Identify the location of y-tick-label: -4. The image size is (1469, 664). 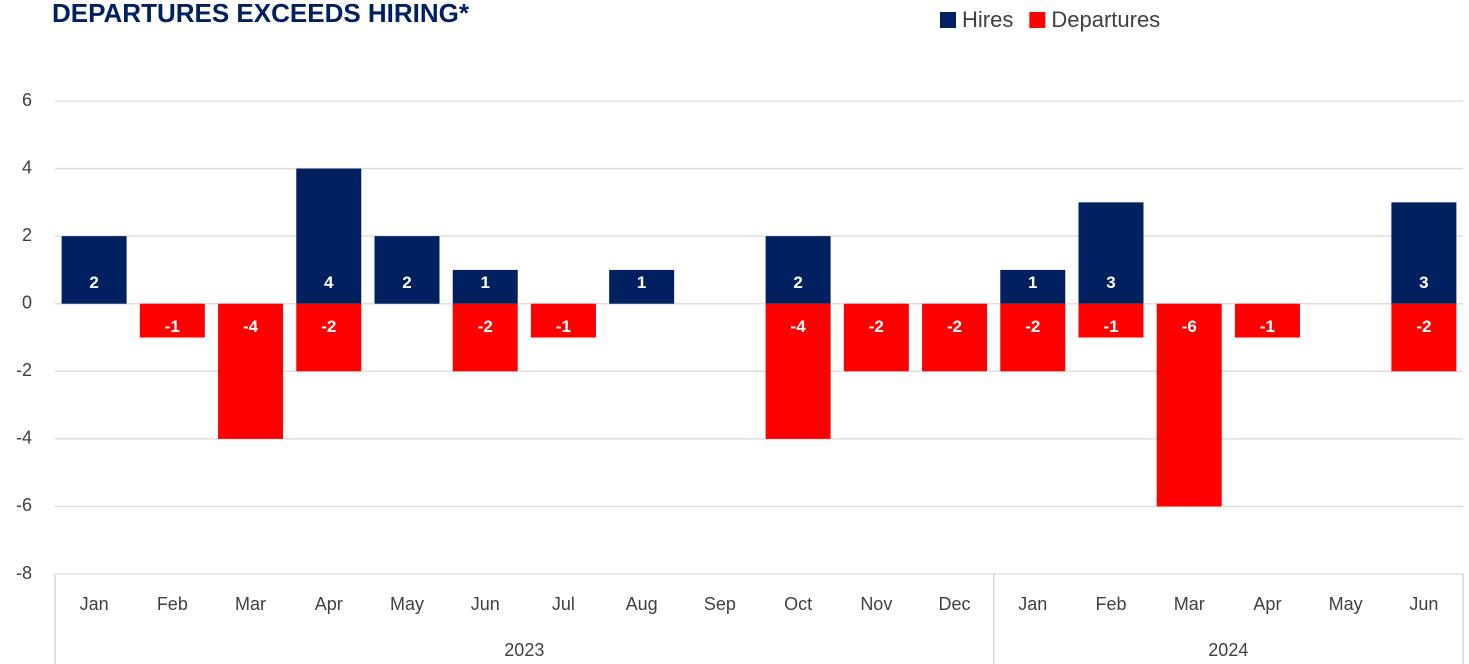
(24, 438).